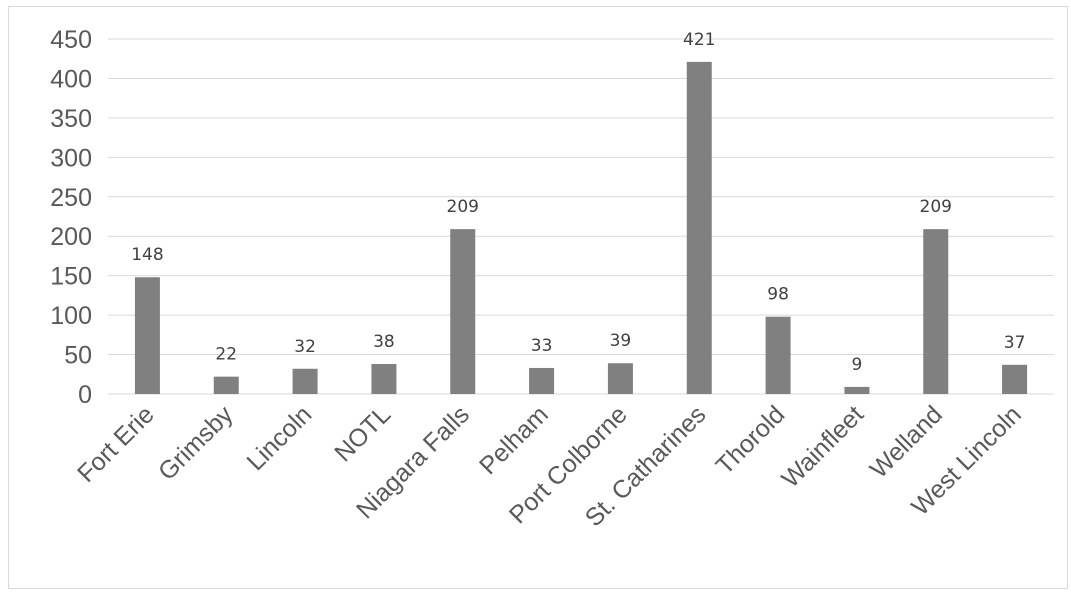 The image size is (1071, 593). I want to click on y-tick-label: 450, so click(71, 40).